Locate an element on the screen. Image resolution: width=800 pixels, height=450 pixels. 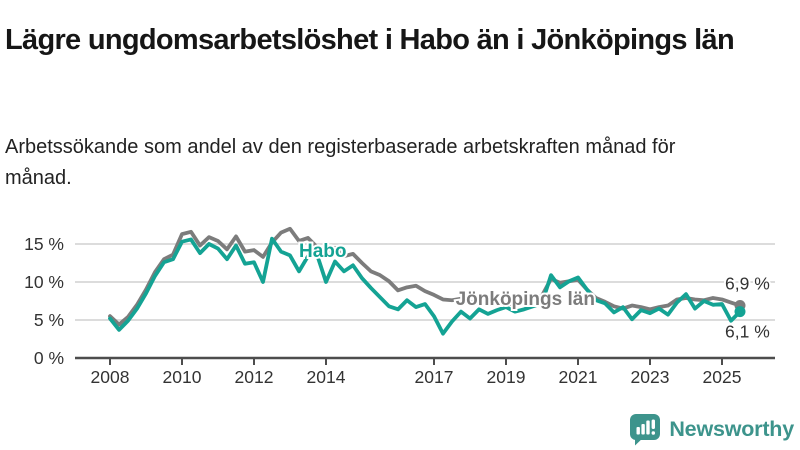
newsworthy-wordmark: Newsworthy is located at coordinates (731, 428).